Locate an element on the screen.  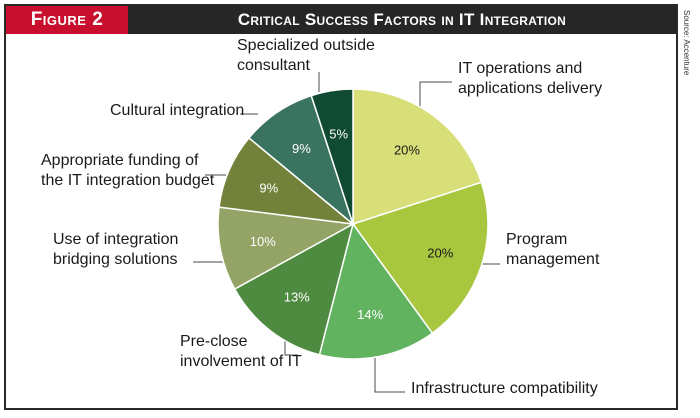
category-label-infrastructure-compatibility: Infrastructure compatibility is located at coordinates (504, 388).